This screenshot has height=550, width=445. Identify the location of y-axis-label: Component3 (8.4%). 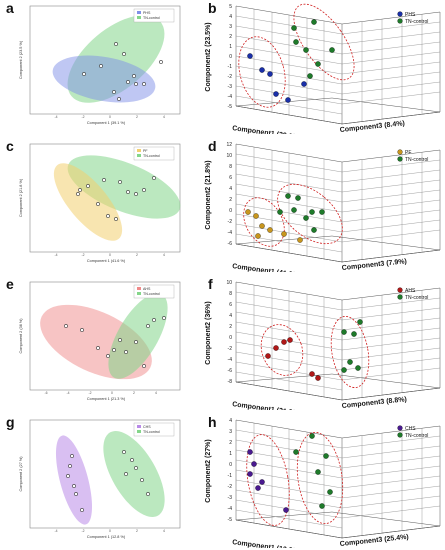
(372, 127).